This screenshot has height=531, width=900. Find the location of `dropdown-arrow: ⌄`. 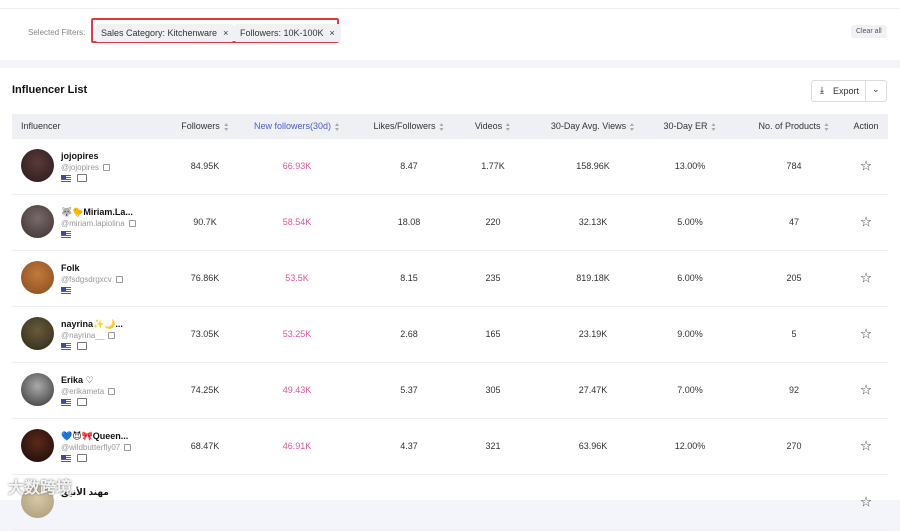

dropdown-arrow: ⌄ is located at coordinates (876, 89).